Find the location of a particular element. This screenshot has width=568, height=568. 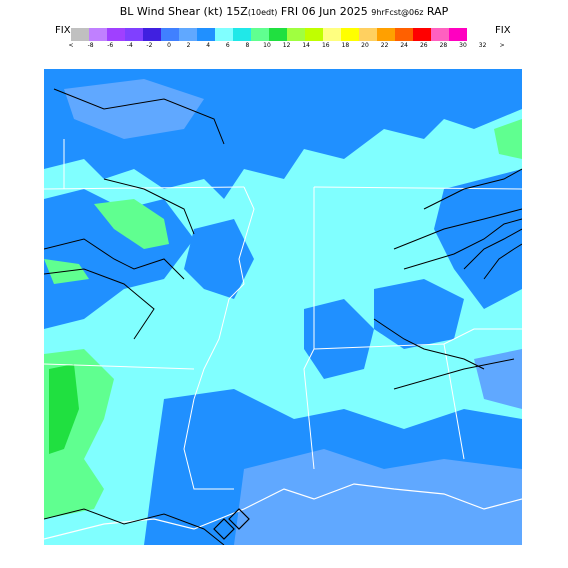

legend-tick-label: 18 is located at coordinates (345, 45).